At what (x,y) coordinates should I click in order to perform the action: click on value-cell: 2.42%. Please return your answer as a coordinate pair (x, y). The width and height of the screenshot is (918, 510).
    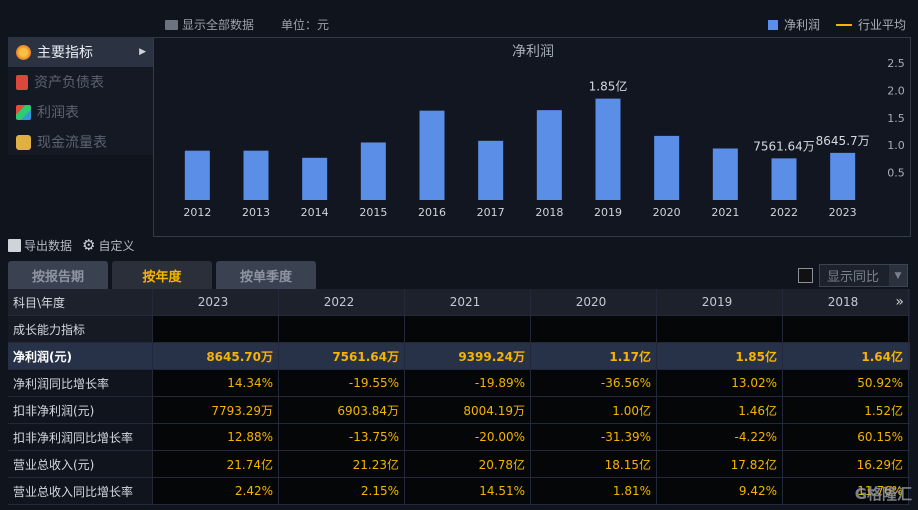
    Looking at the image, I should click on (216, 491).